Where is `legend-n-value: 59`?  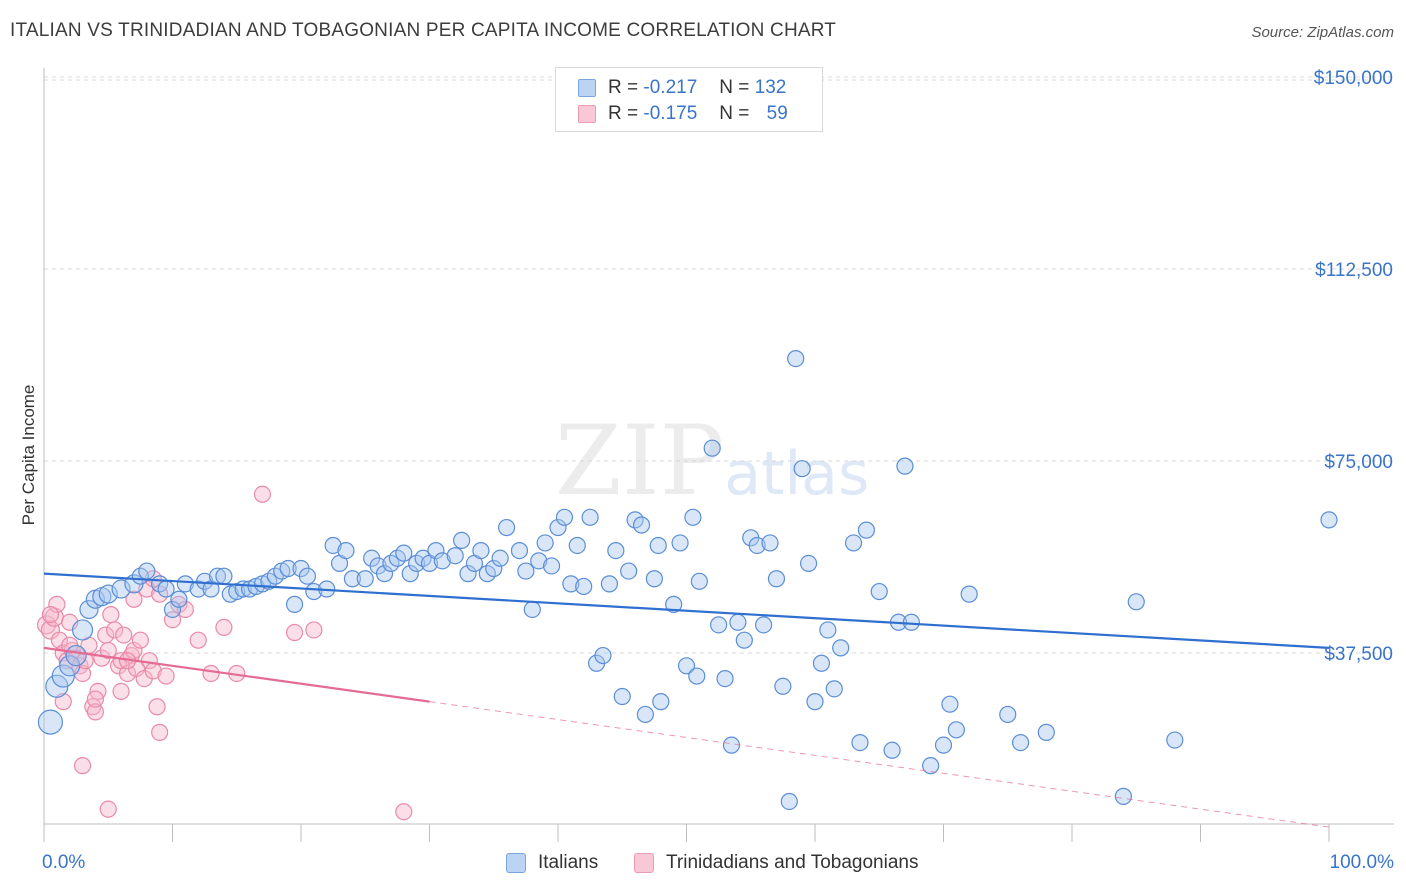
legend-n-value: 59 is located at coordinates (777, 113).